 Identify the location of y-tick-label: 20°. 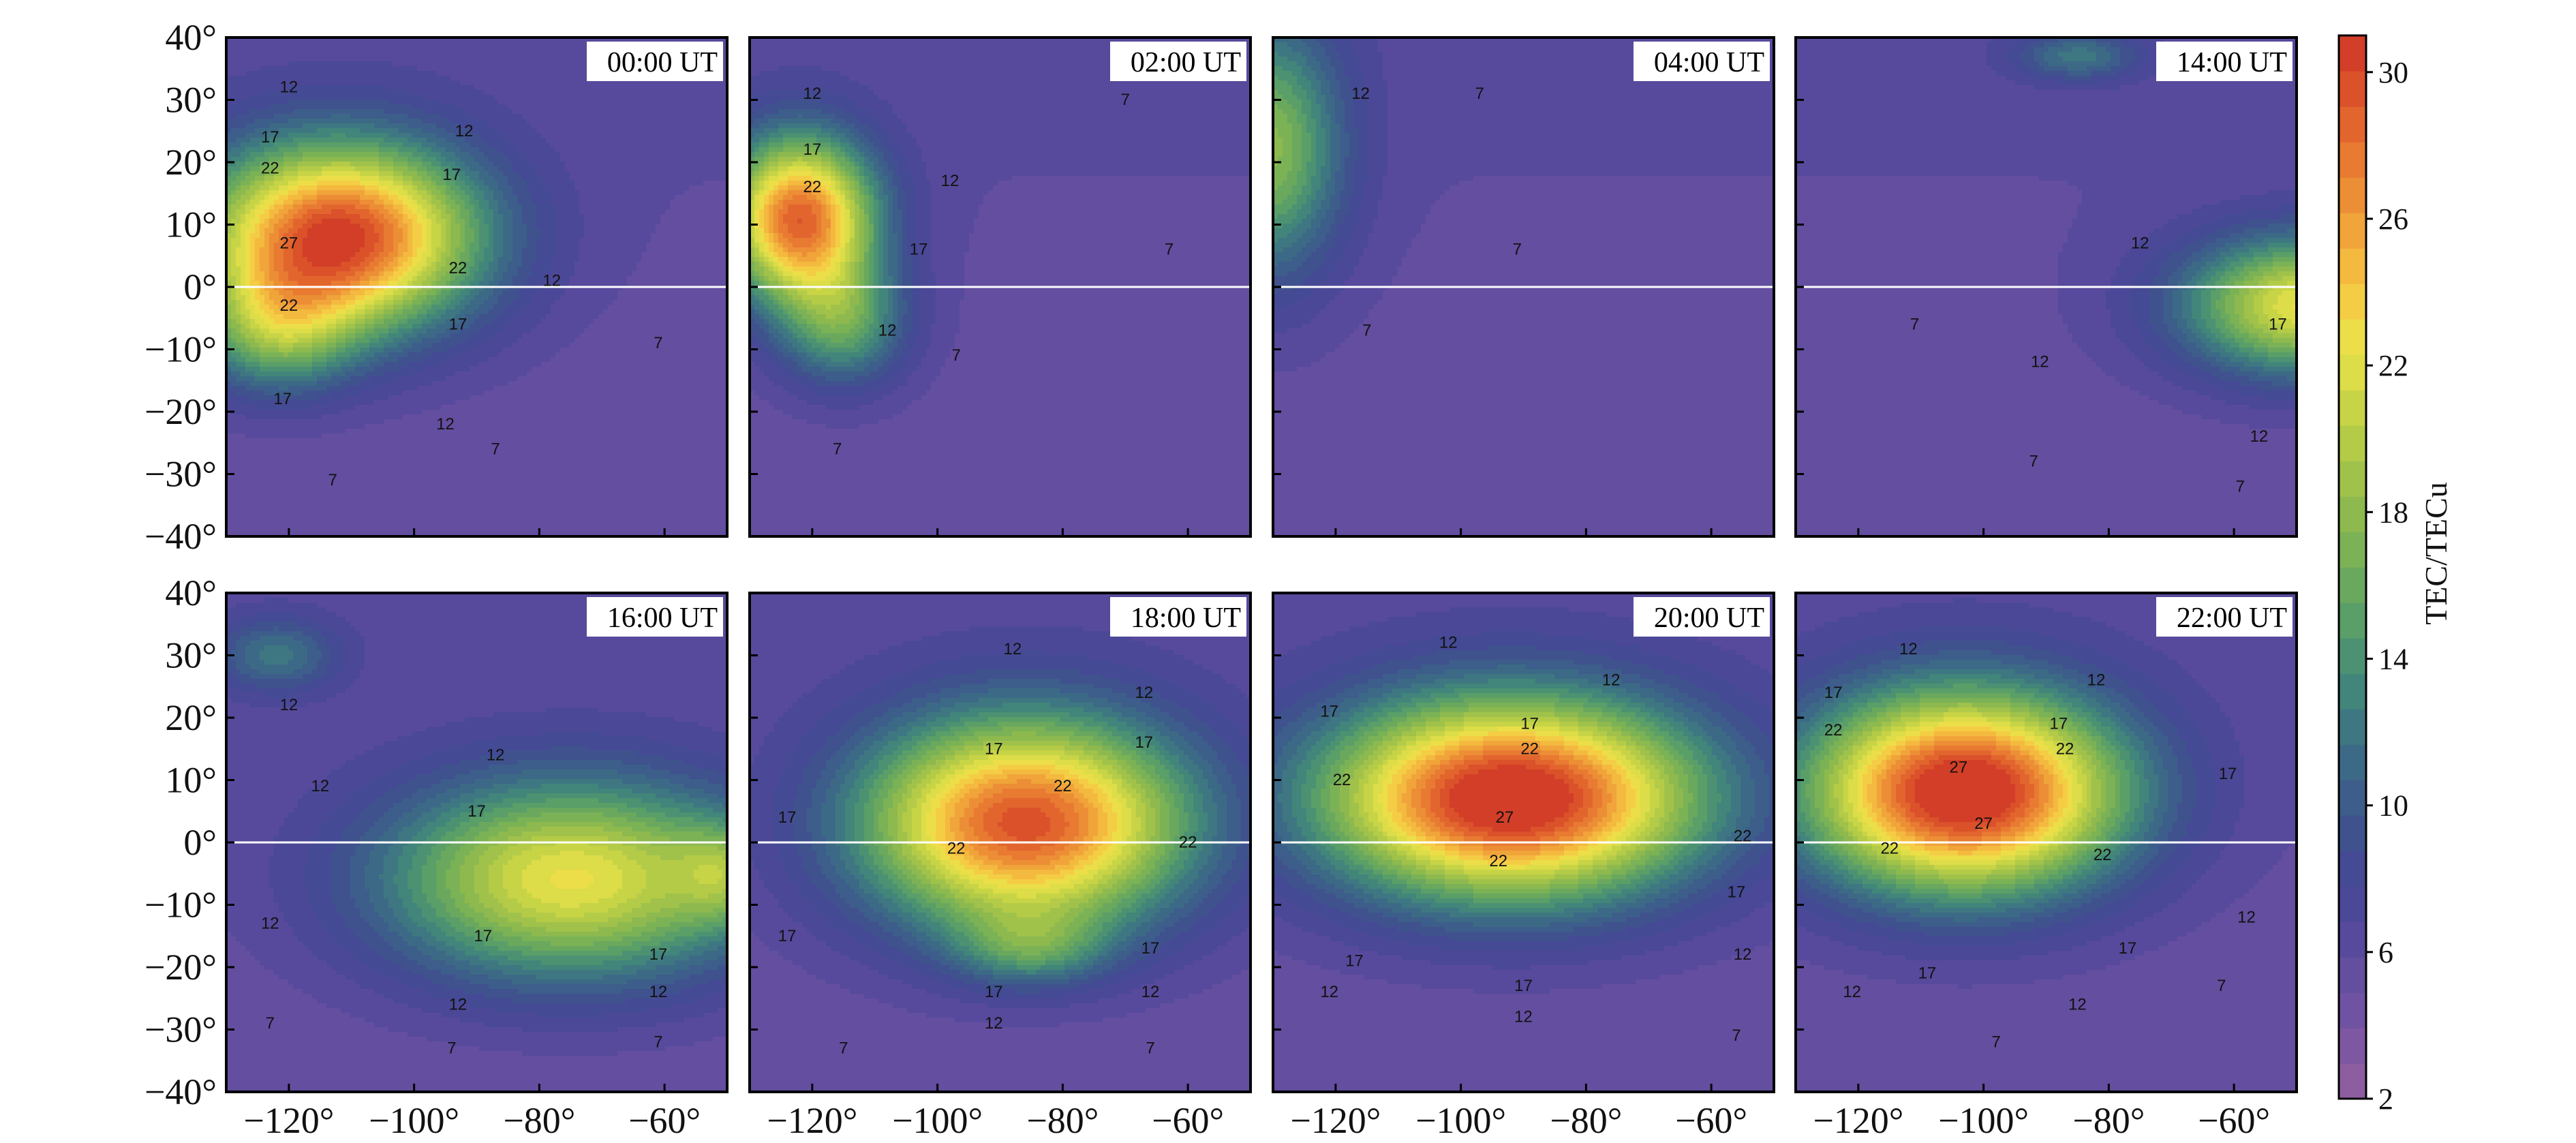
(191, 162).